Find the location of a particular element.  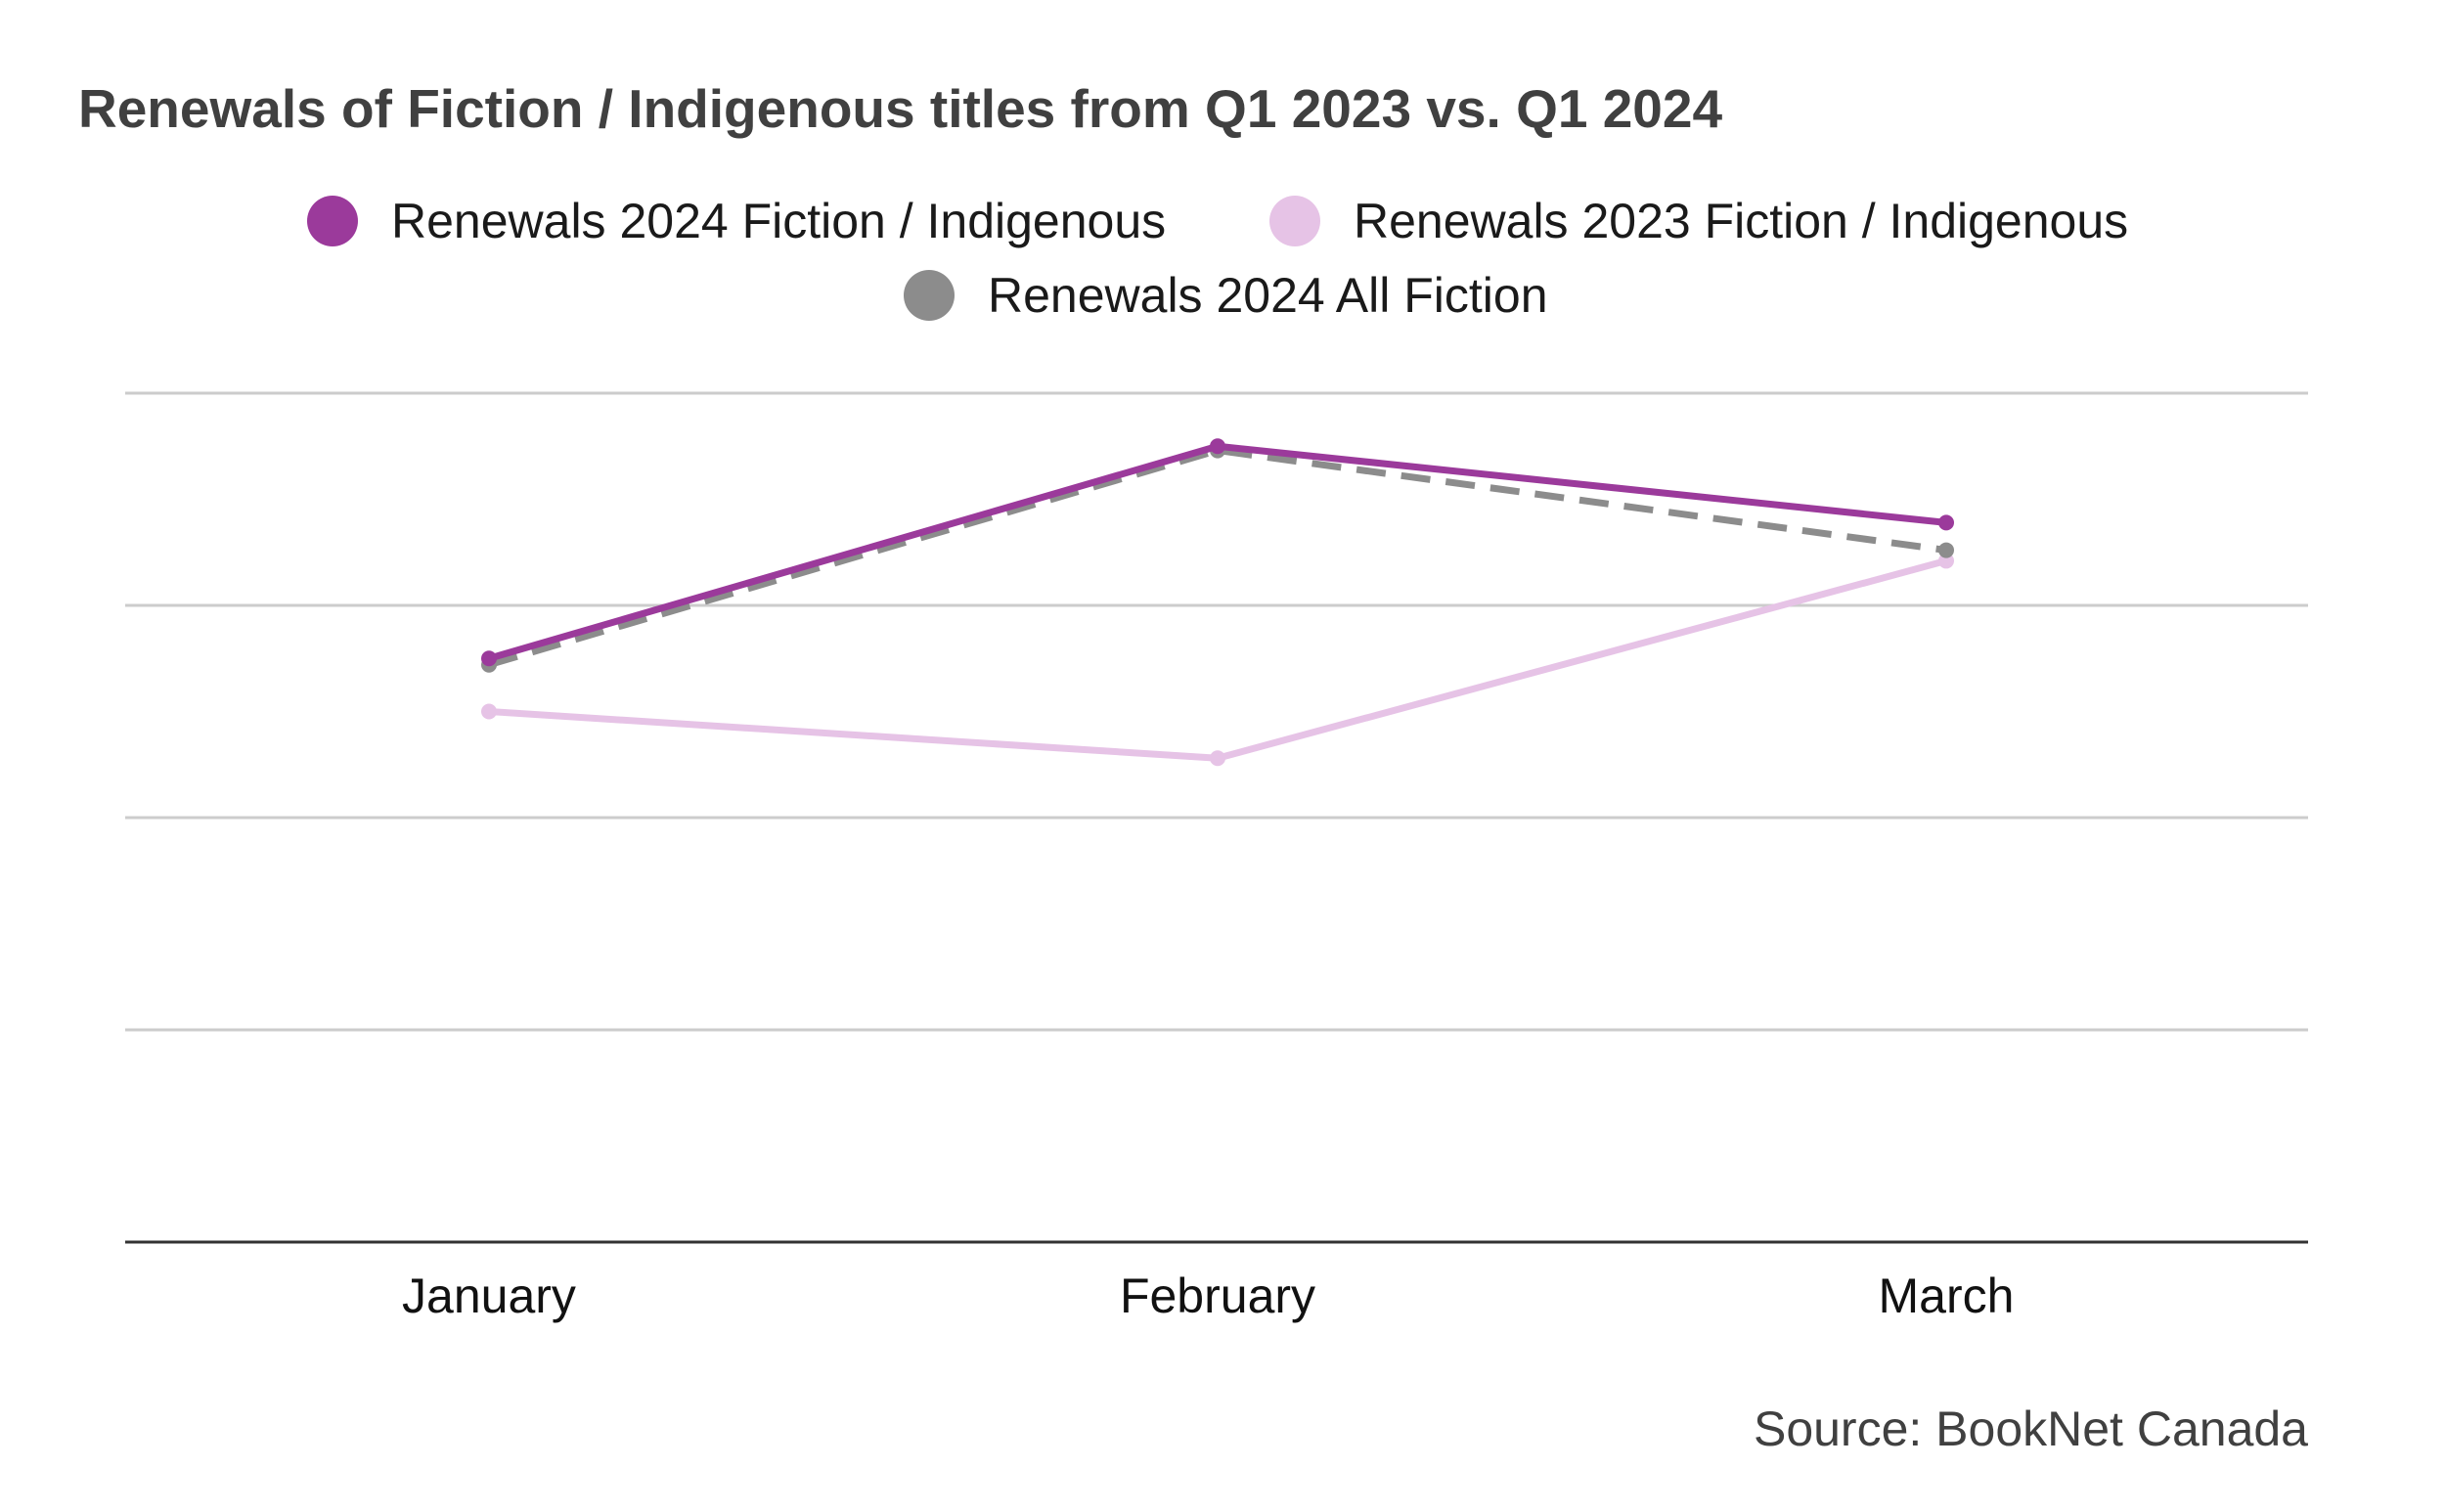

x-axis-ticks: January February March is located at coordinates (1208, 1296).